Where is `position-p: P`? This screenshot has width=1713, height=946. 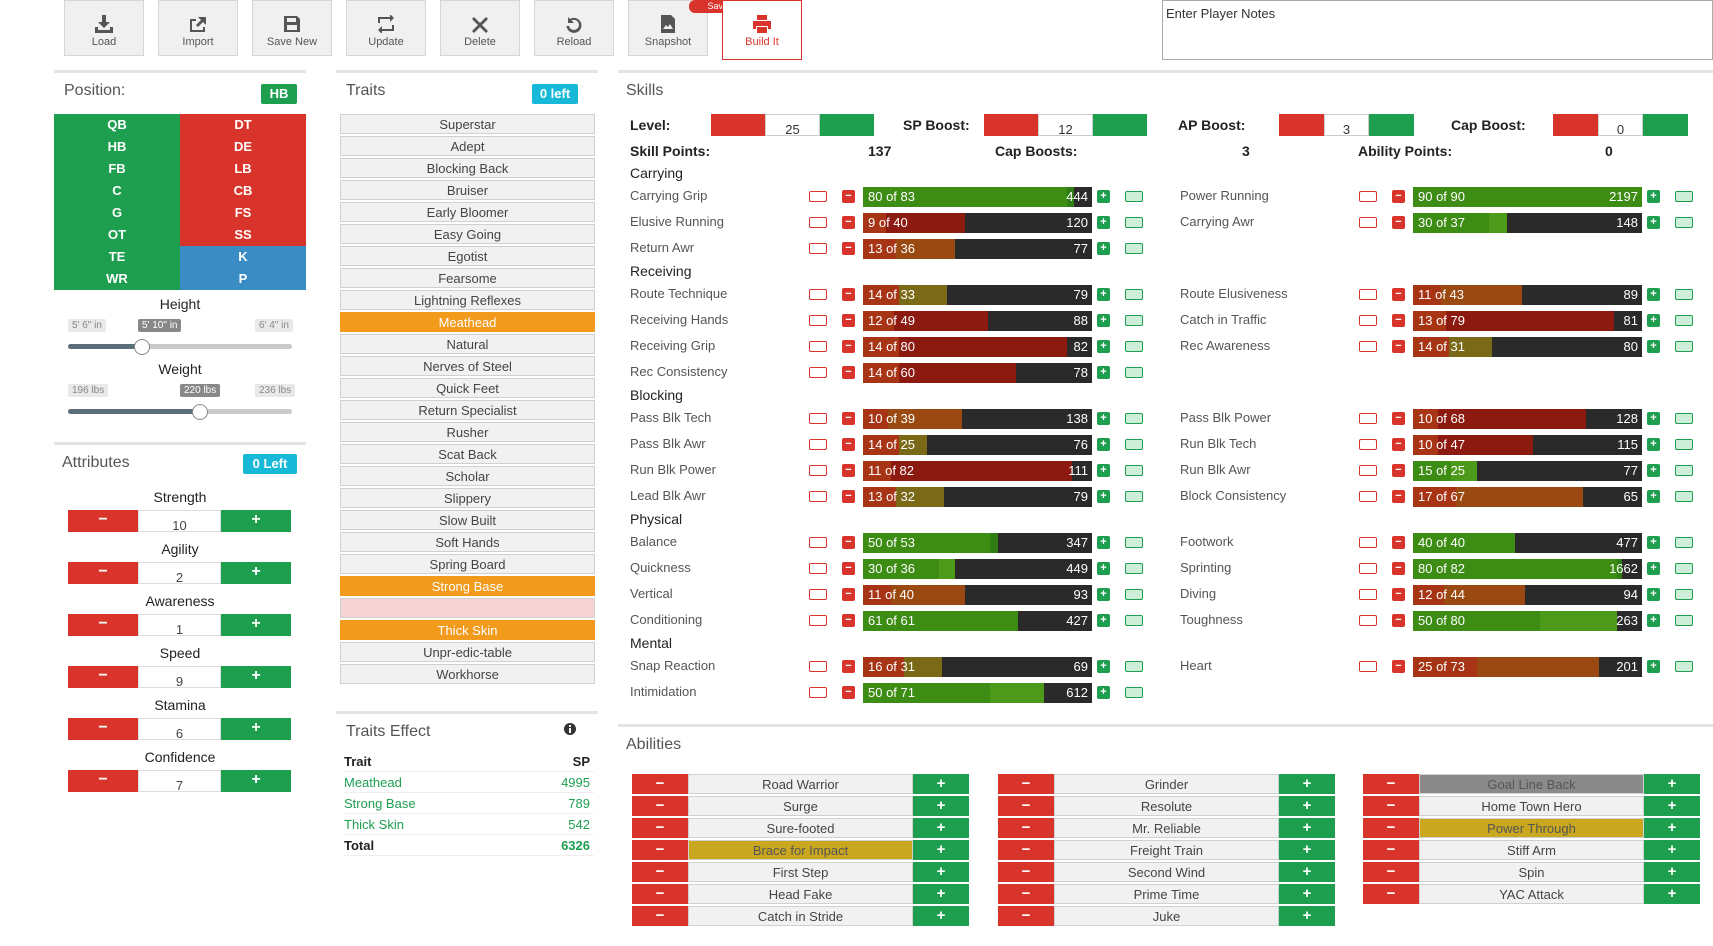 position-p: P is located at coordinates (243, 279).